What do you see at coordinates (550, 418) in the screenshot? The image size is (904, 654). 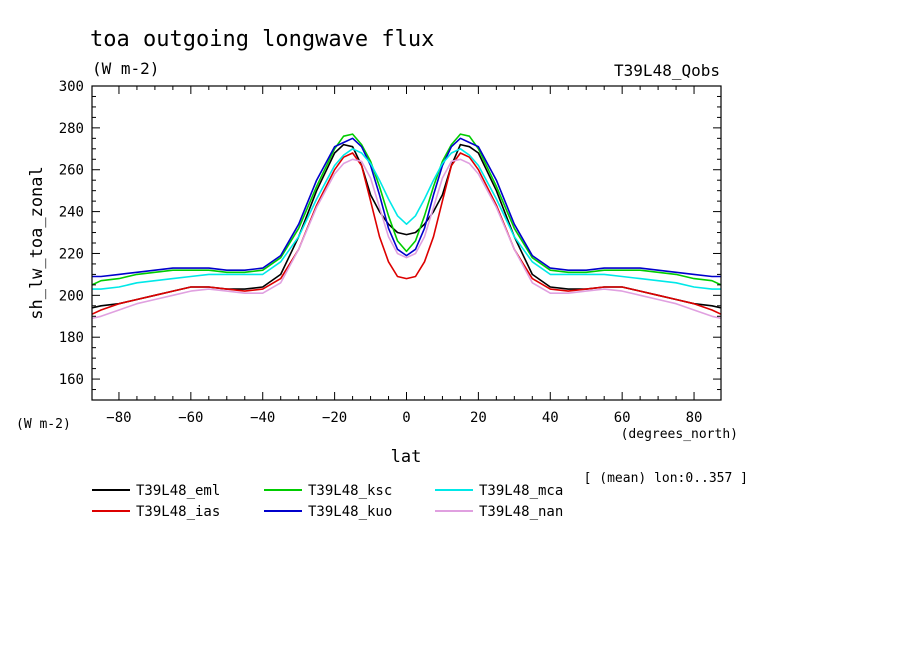 I see `x-tick-label: 40` at bounding box center [550, 418].